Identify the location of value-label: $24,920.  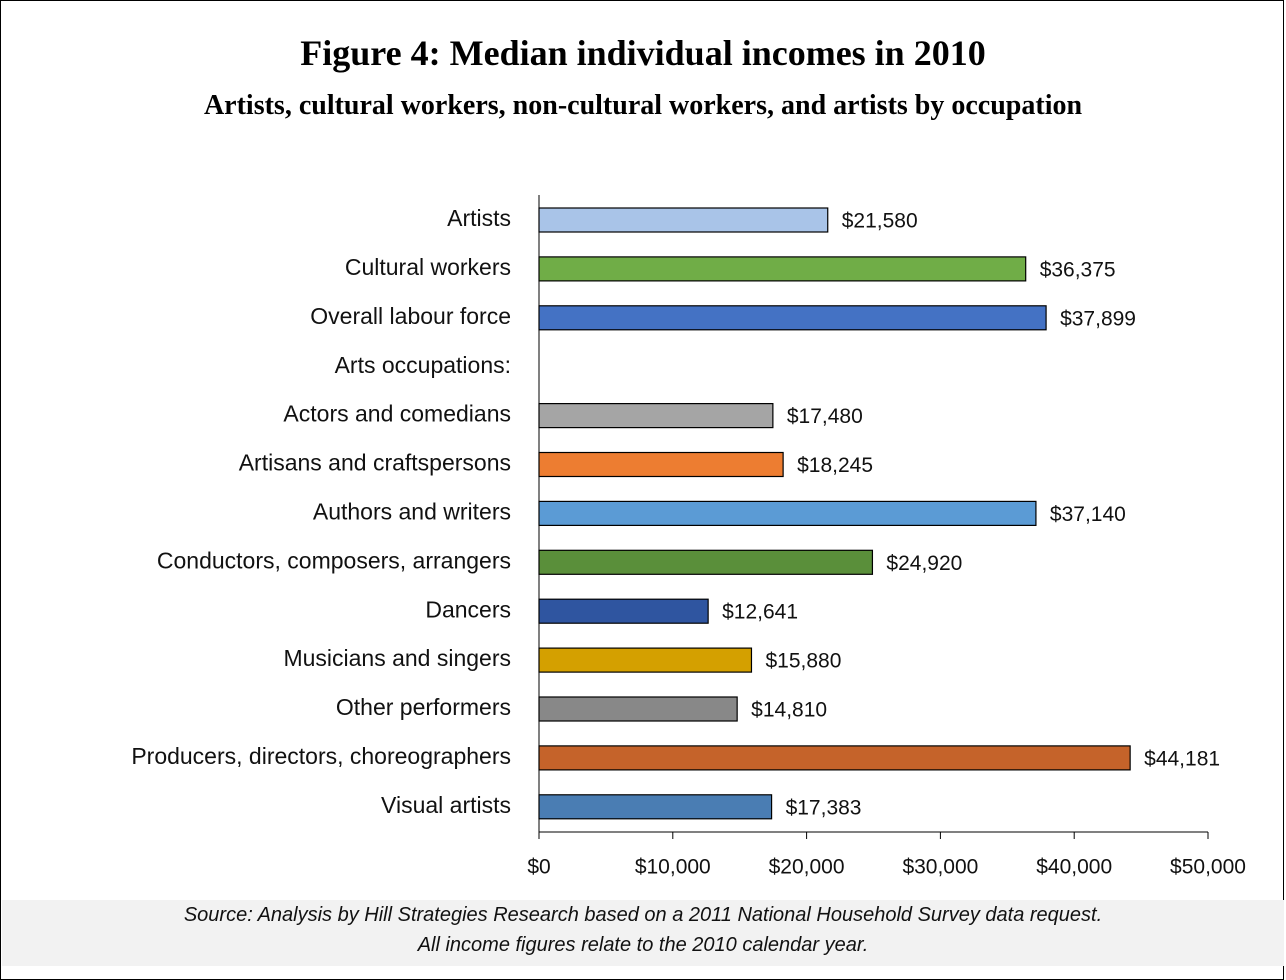
(924, 563).